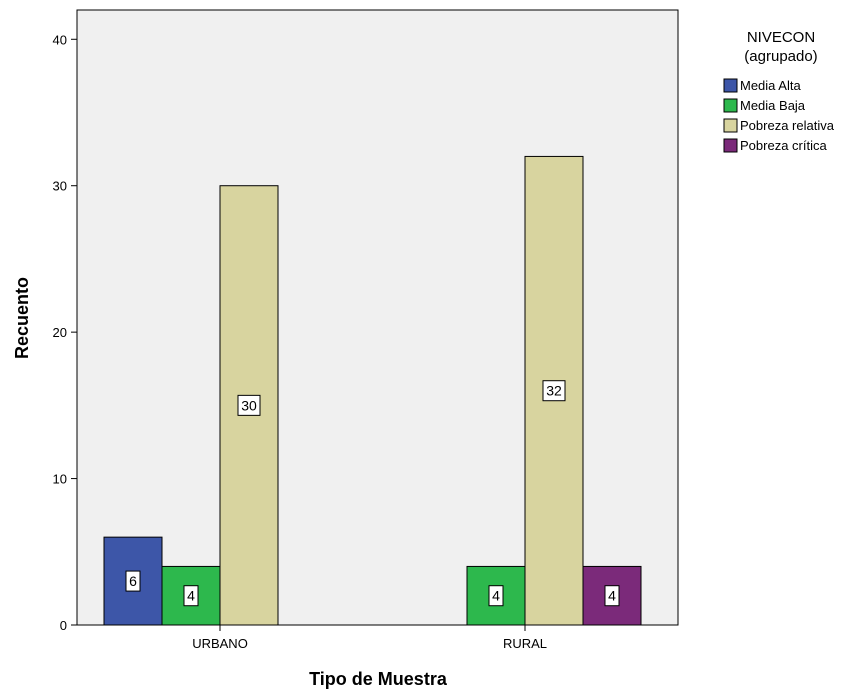 This screenshot has width=859, height=692. Describe the element at coordinates (773, 105) in the screenshot. I see `legend-entry: Media Baja` at that location.